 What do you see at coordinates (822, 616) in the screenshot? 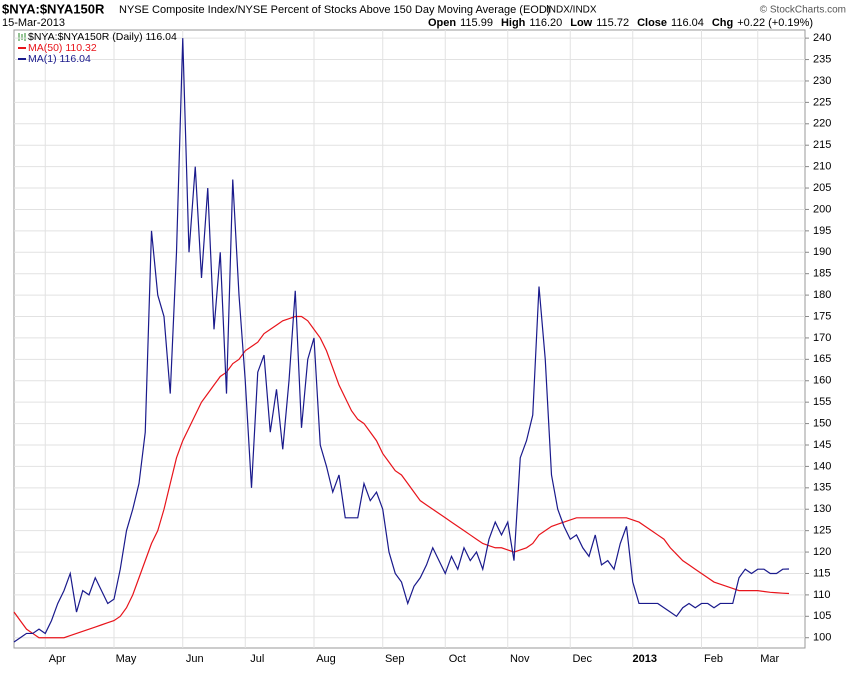
I see `y-tick-label: 105` at bounding box center [822, 616].